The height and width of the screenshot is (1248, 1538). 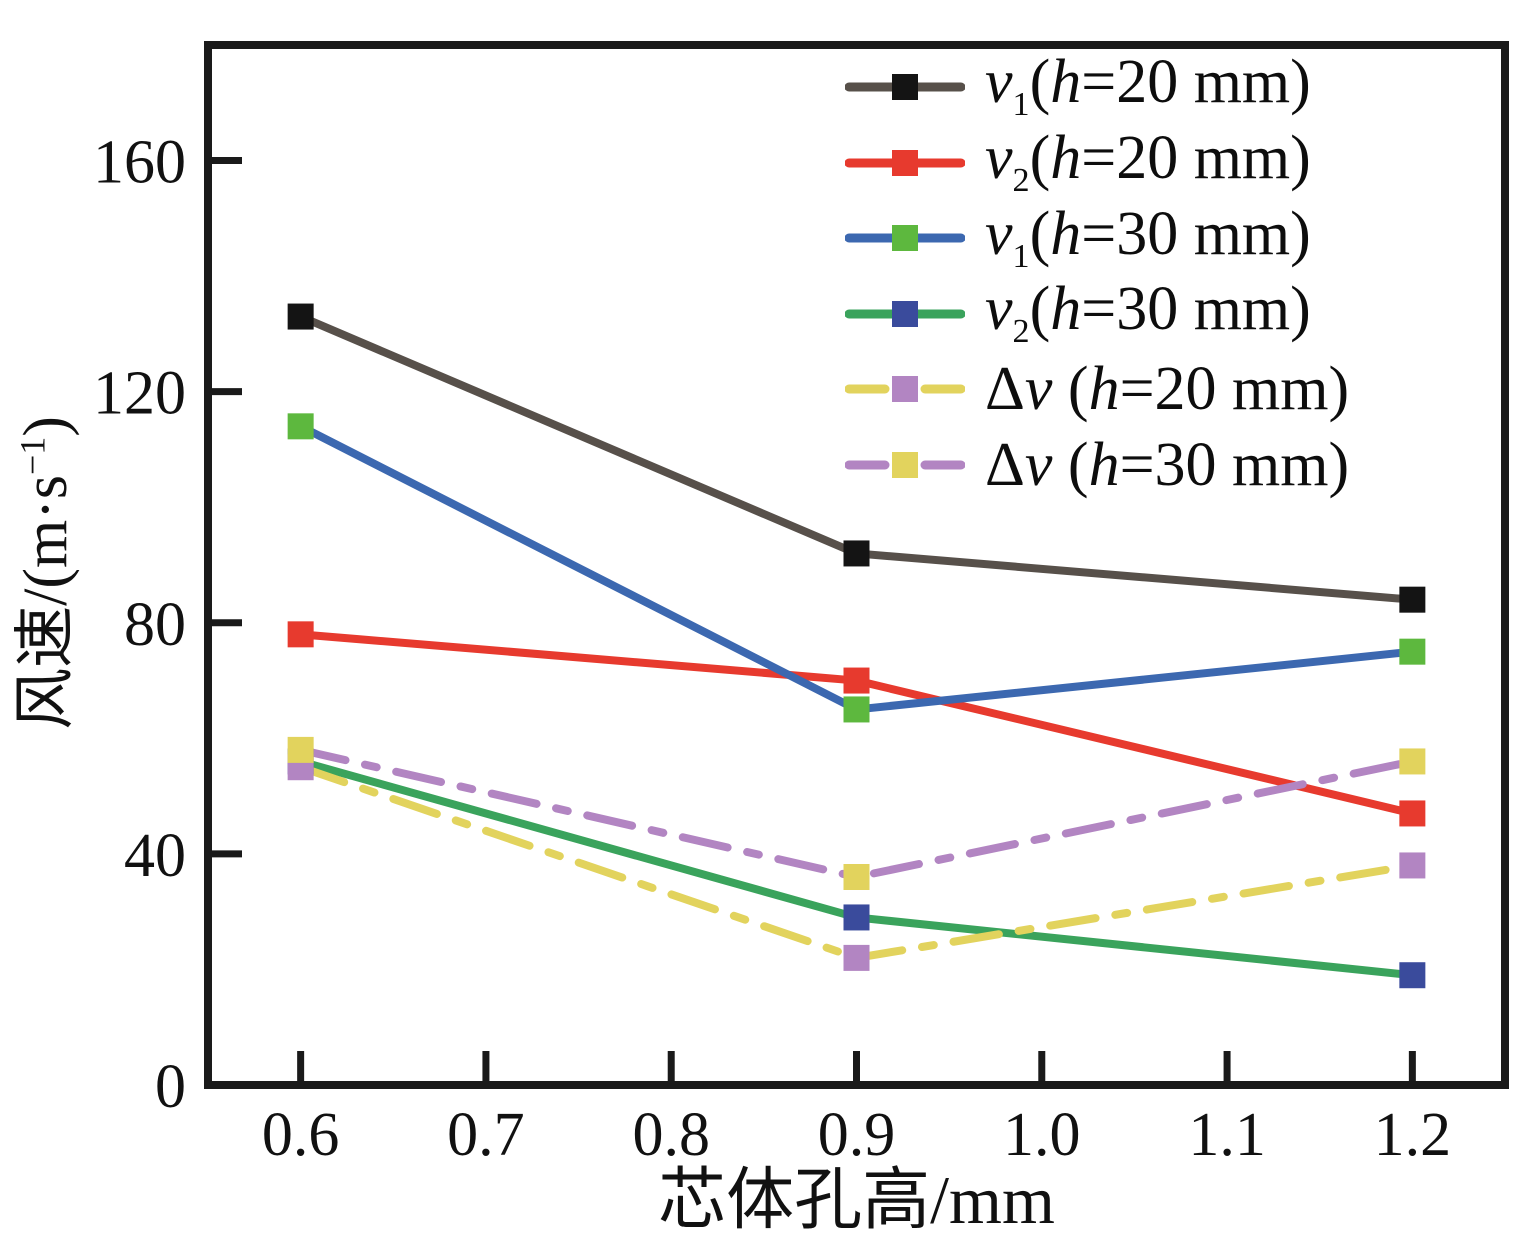 I want to click on x-tick-label: 0.7, so click(x=486, y=1135).